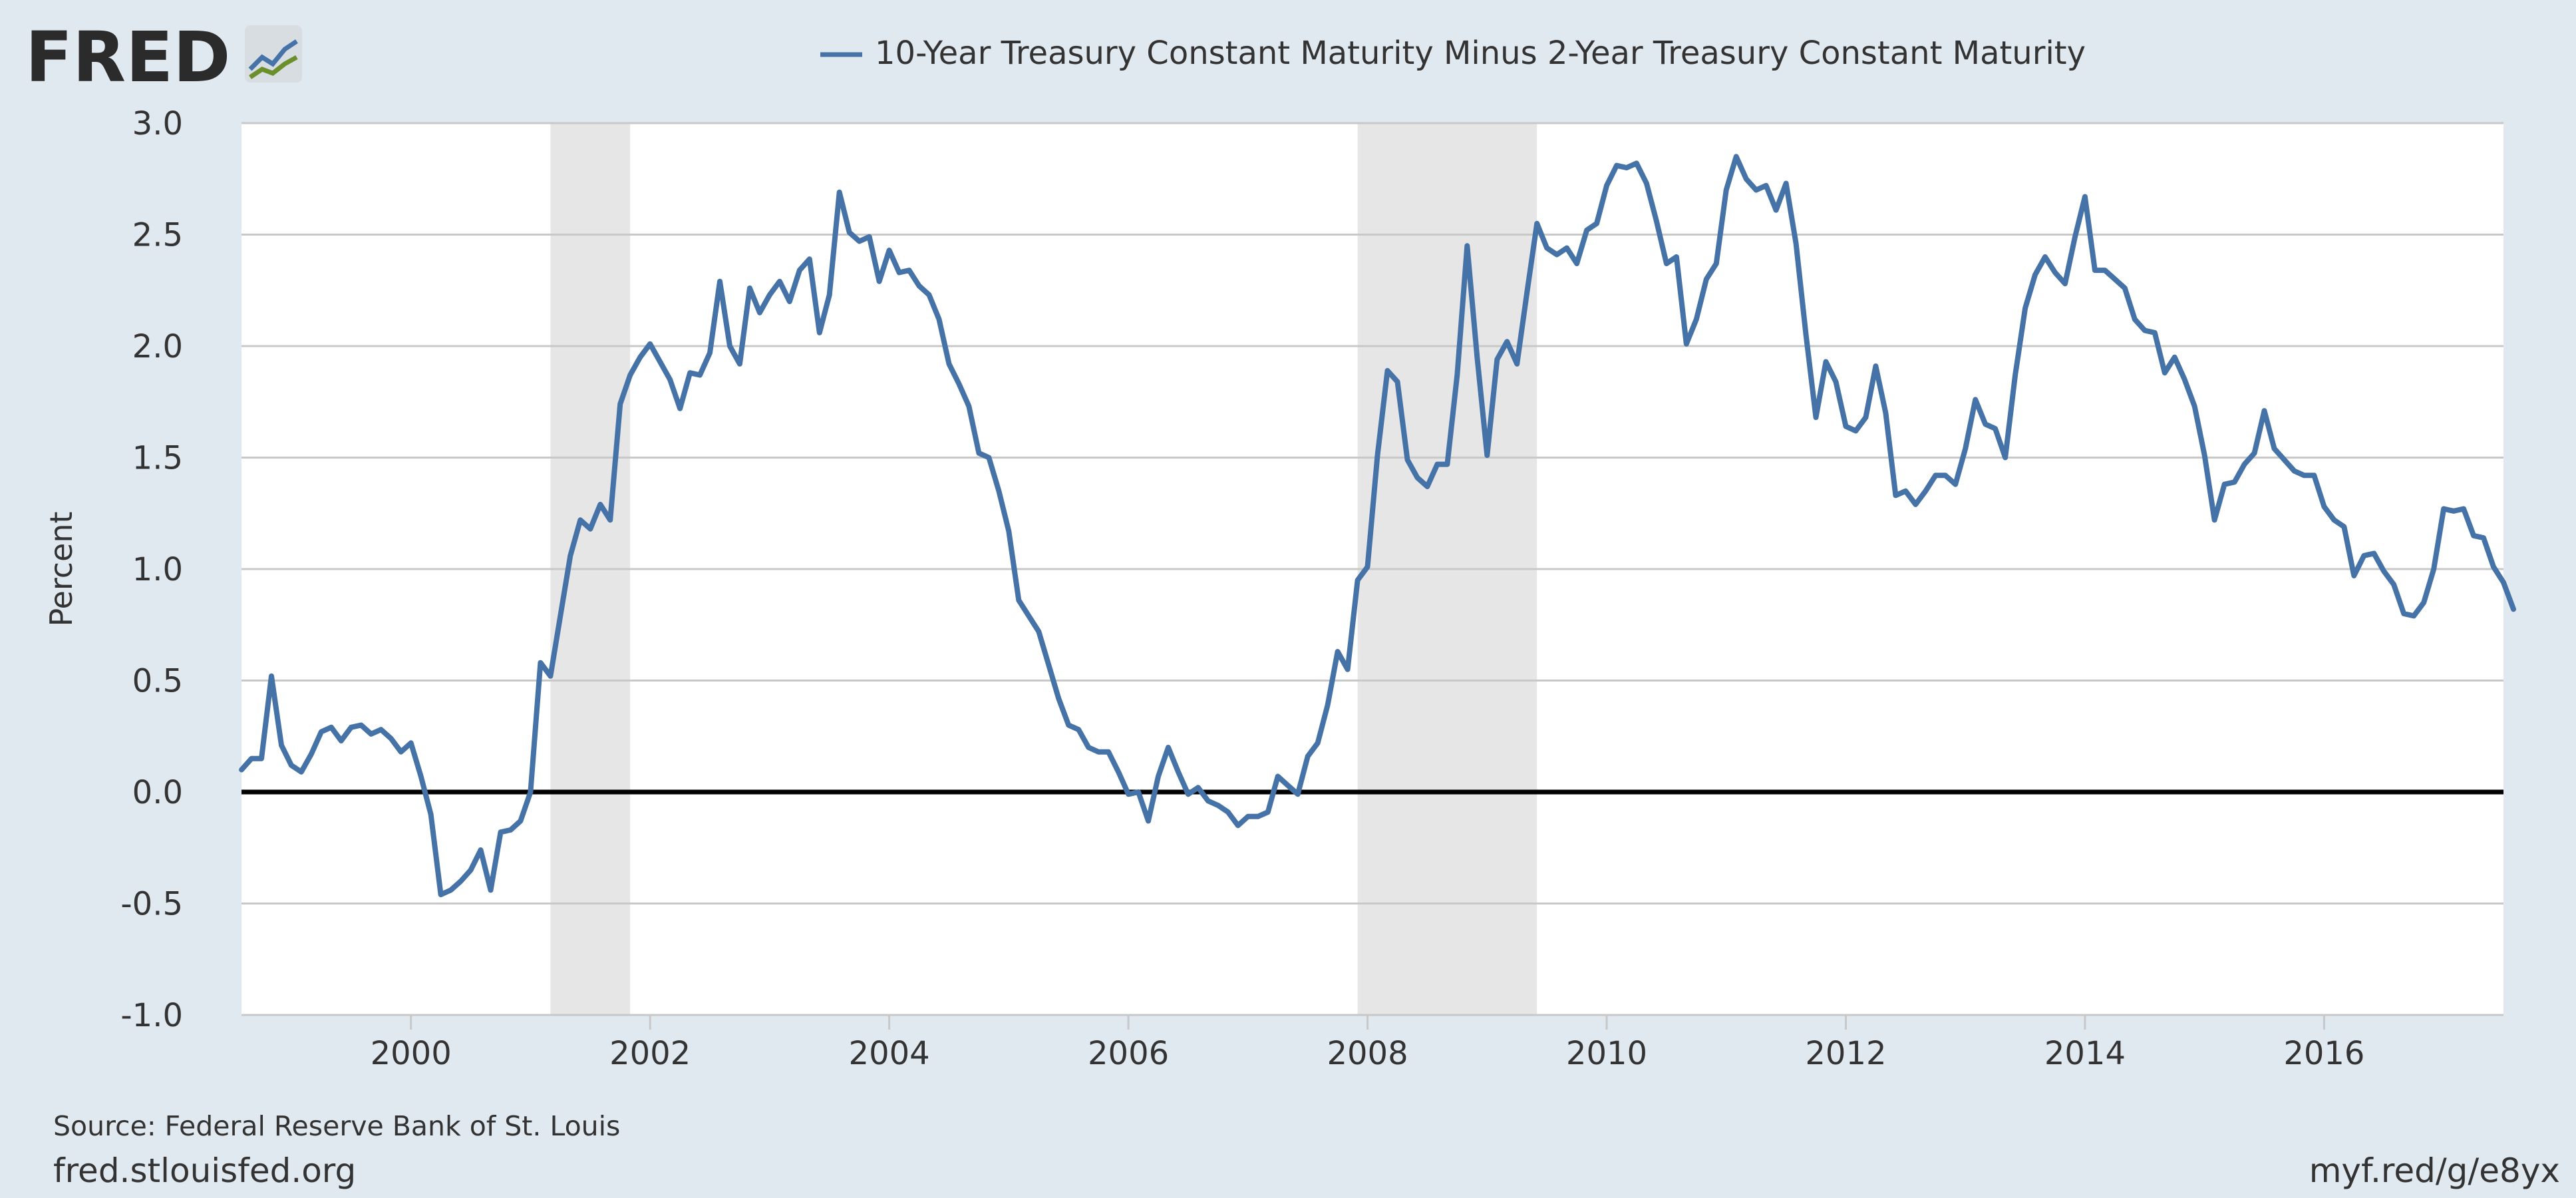 The image size is (2576, 1198). I want to click on fred-logo-text: FRED, so click(128, 57).